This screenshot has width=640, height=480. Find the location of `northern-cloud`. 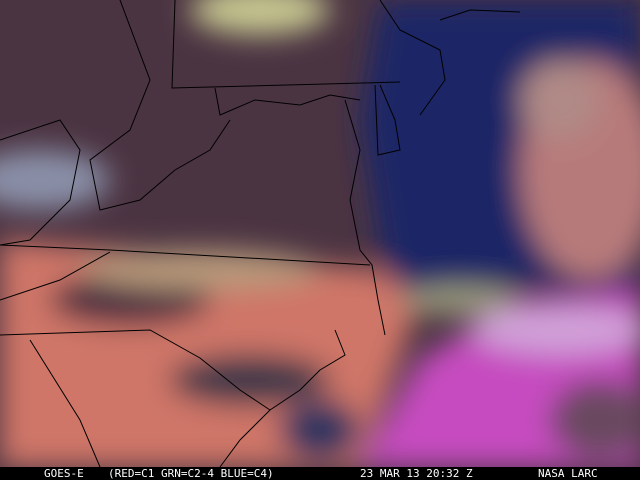

northern-cloud is located at coordinates (260, 17).